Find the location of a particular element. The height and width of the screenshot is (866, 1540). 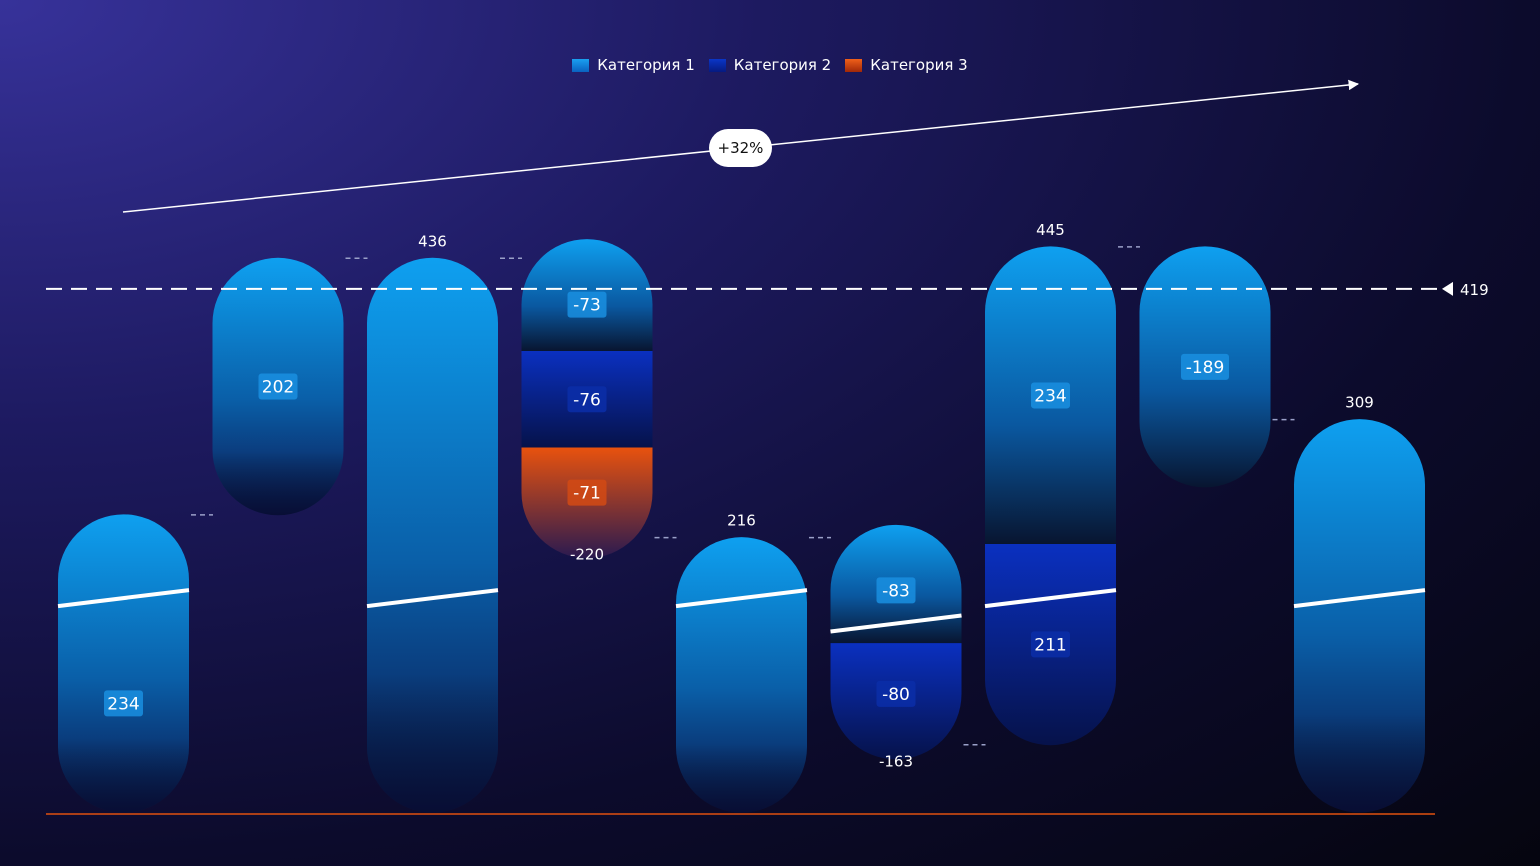

legend-item-category-3: Категория 3 is located at coordinates (906, 65).